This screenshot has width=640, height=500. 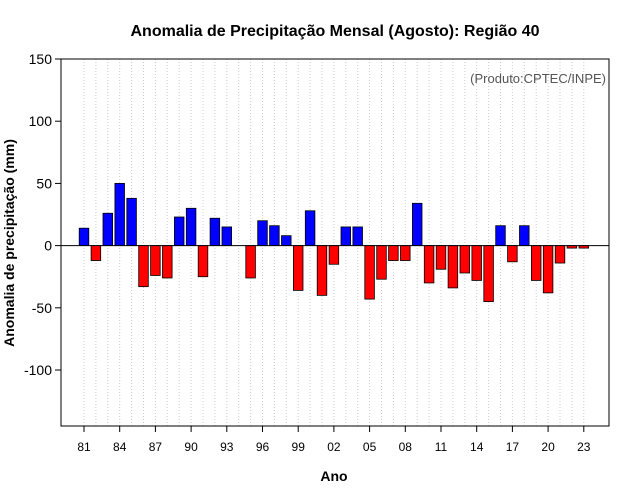 What do you see at coordinates (131, 222) in the screenshot?
I see `bar-1985` at bounding box center [131, 222].